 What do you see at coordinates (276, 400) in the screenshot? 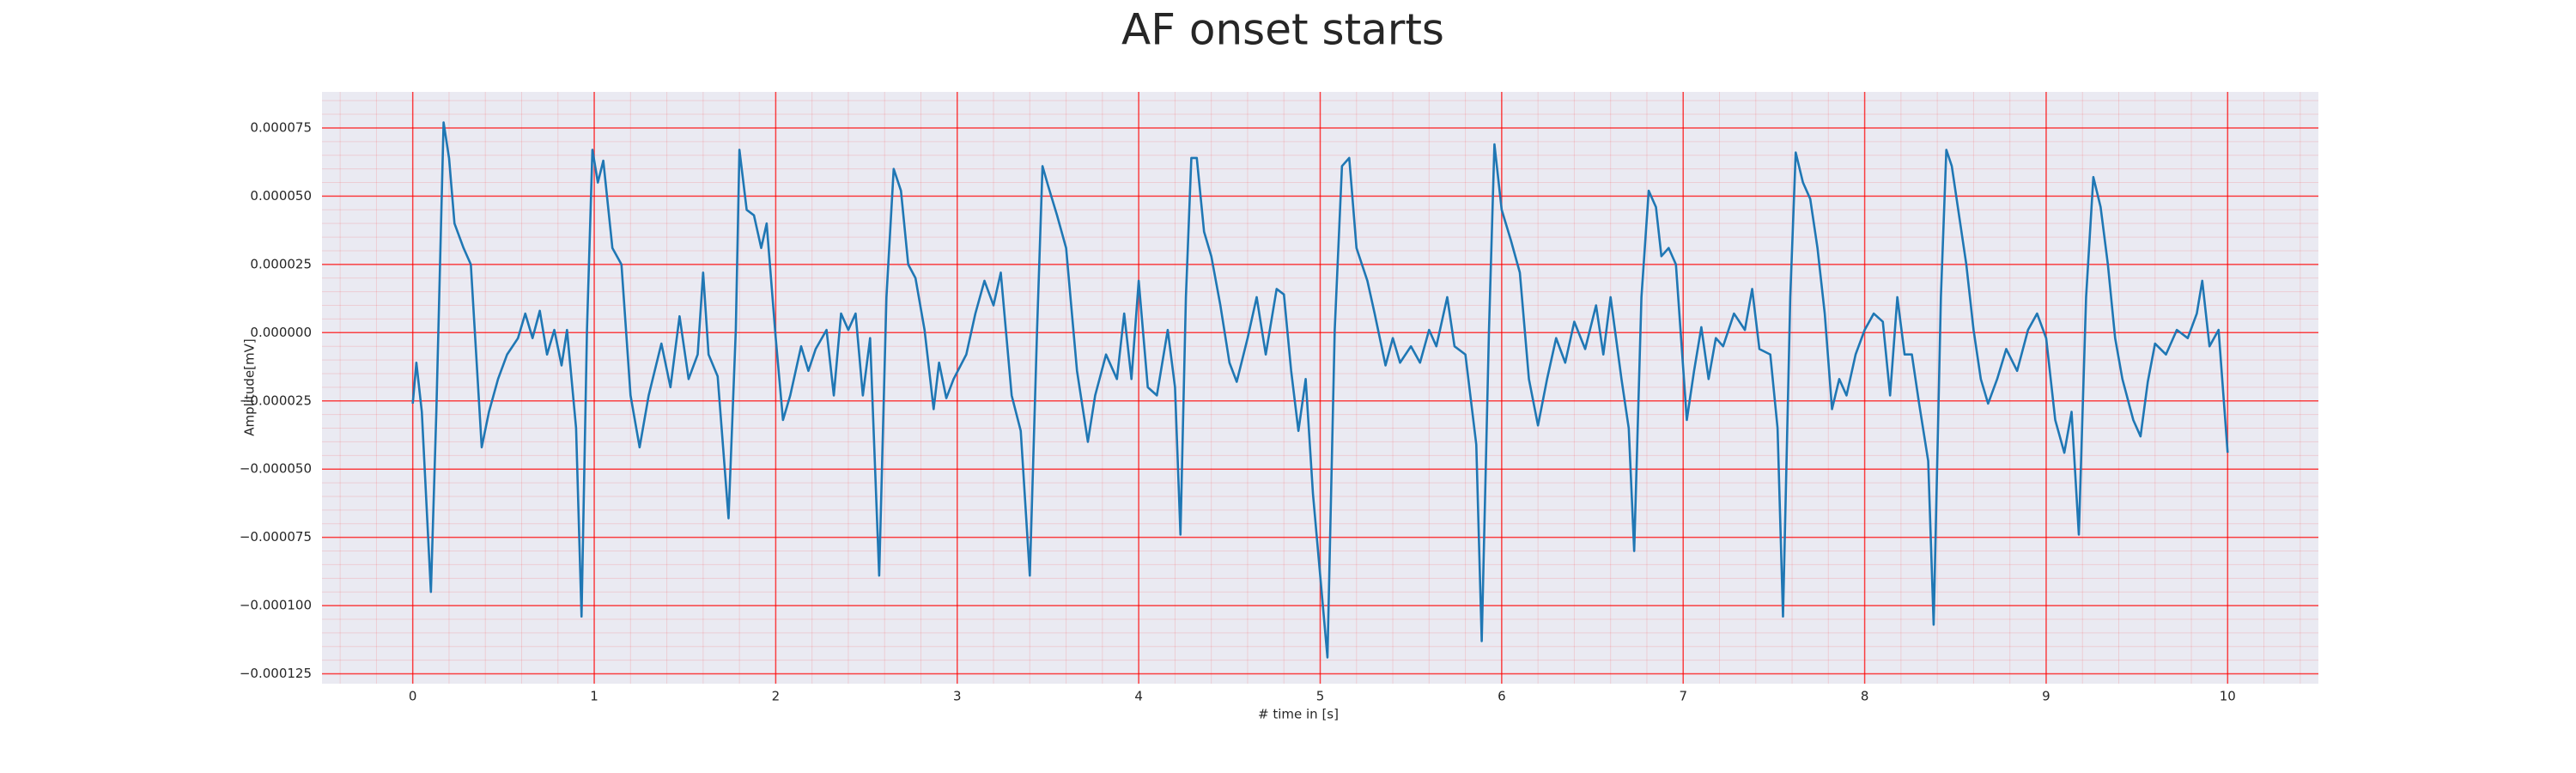
I see `y-tick-label: −0.000025` at bounding box center [276, 400].